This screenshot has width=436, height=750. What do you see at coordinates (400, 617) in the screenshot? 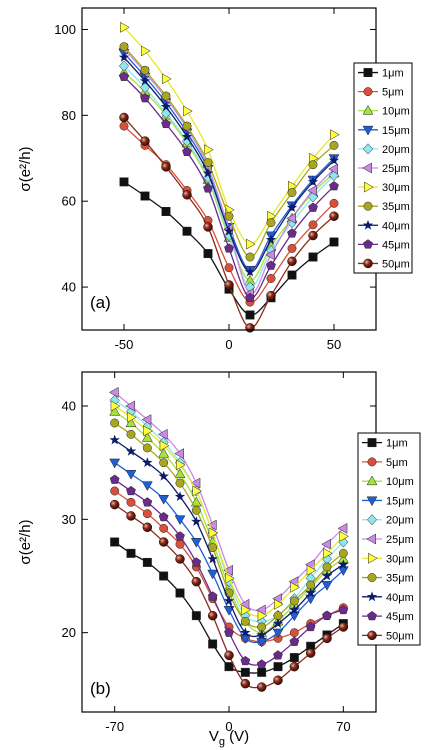
I see `legend-label: 45μm` at bounding box center [400, 617].